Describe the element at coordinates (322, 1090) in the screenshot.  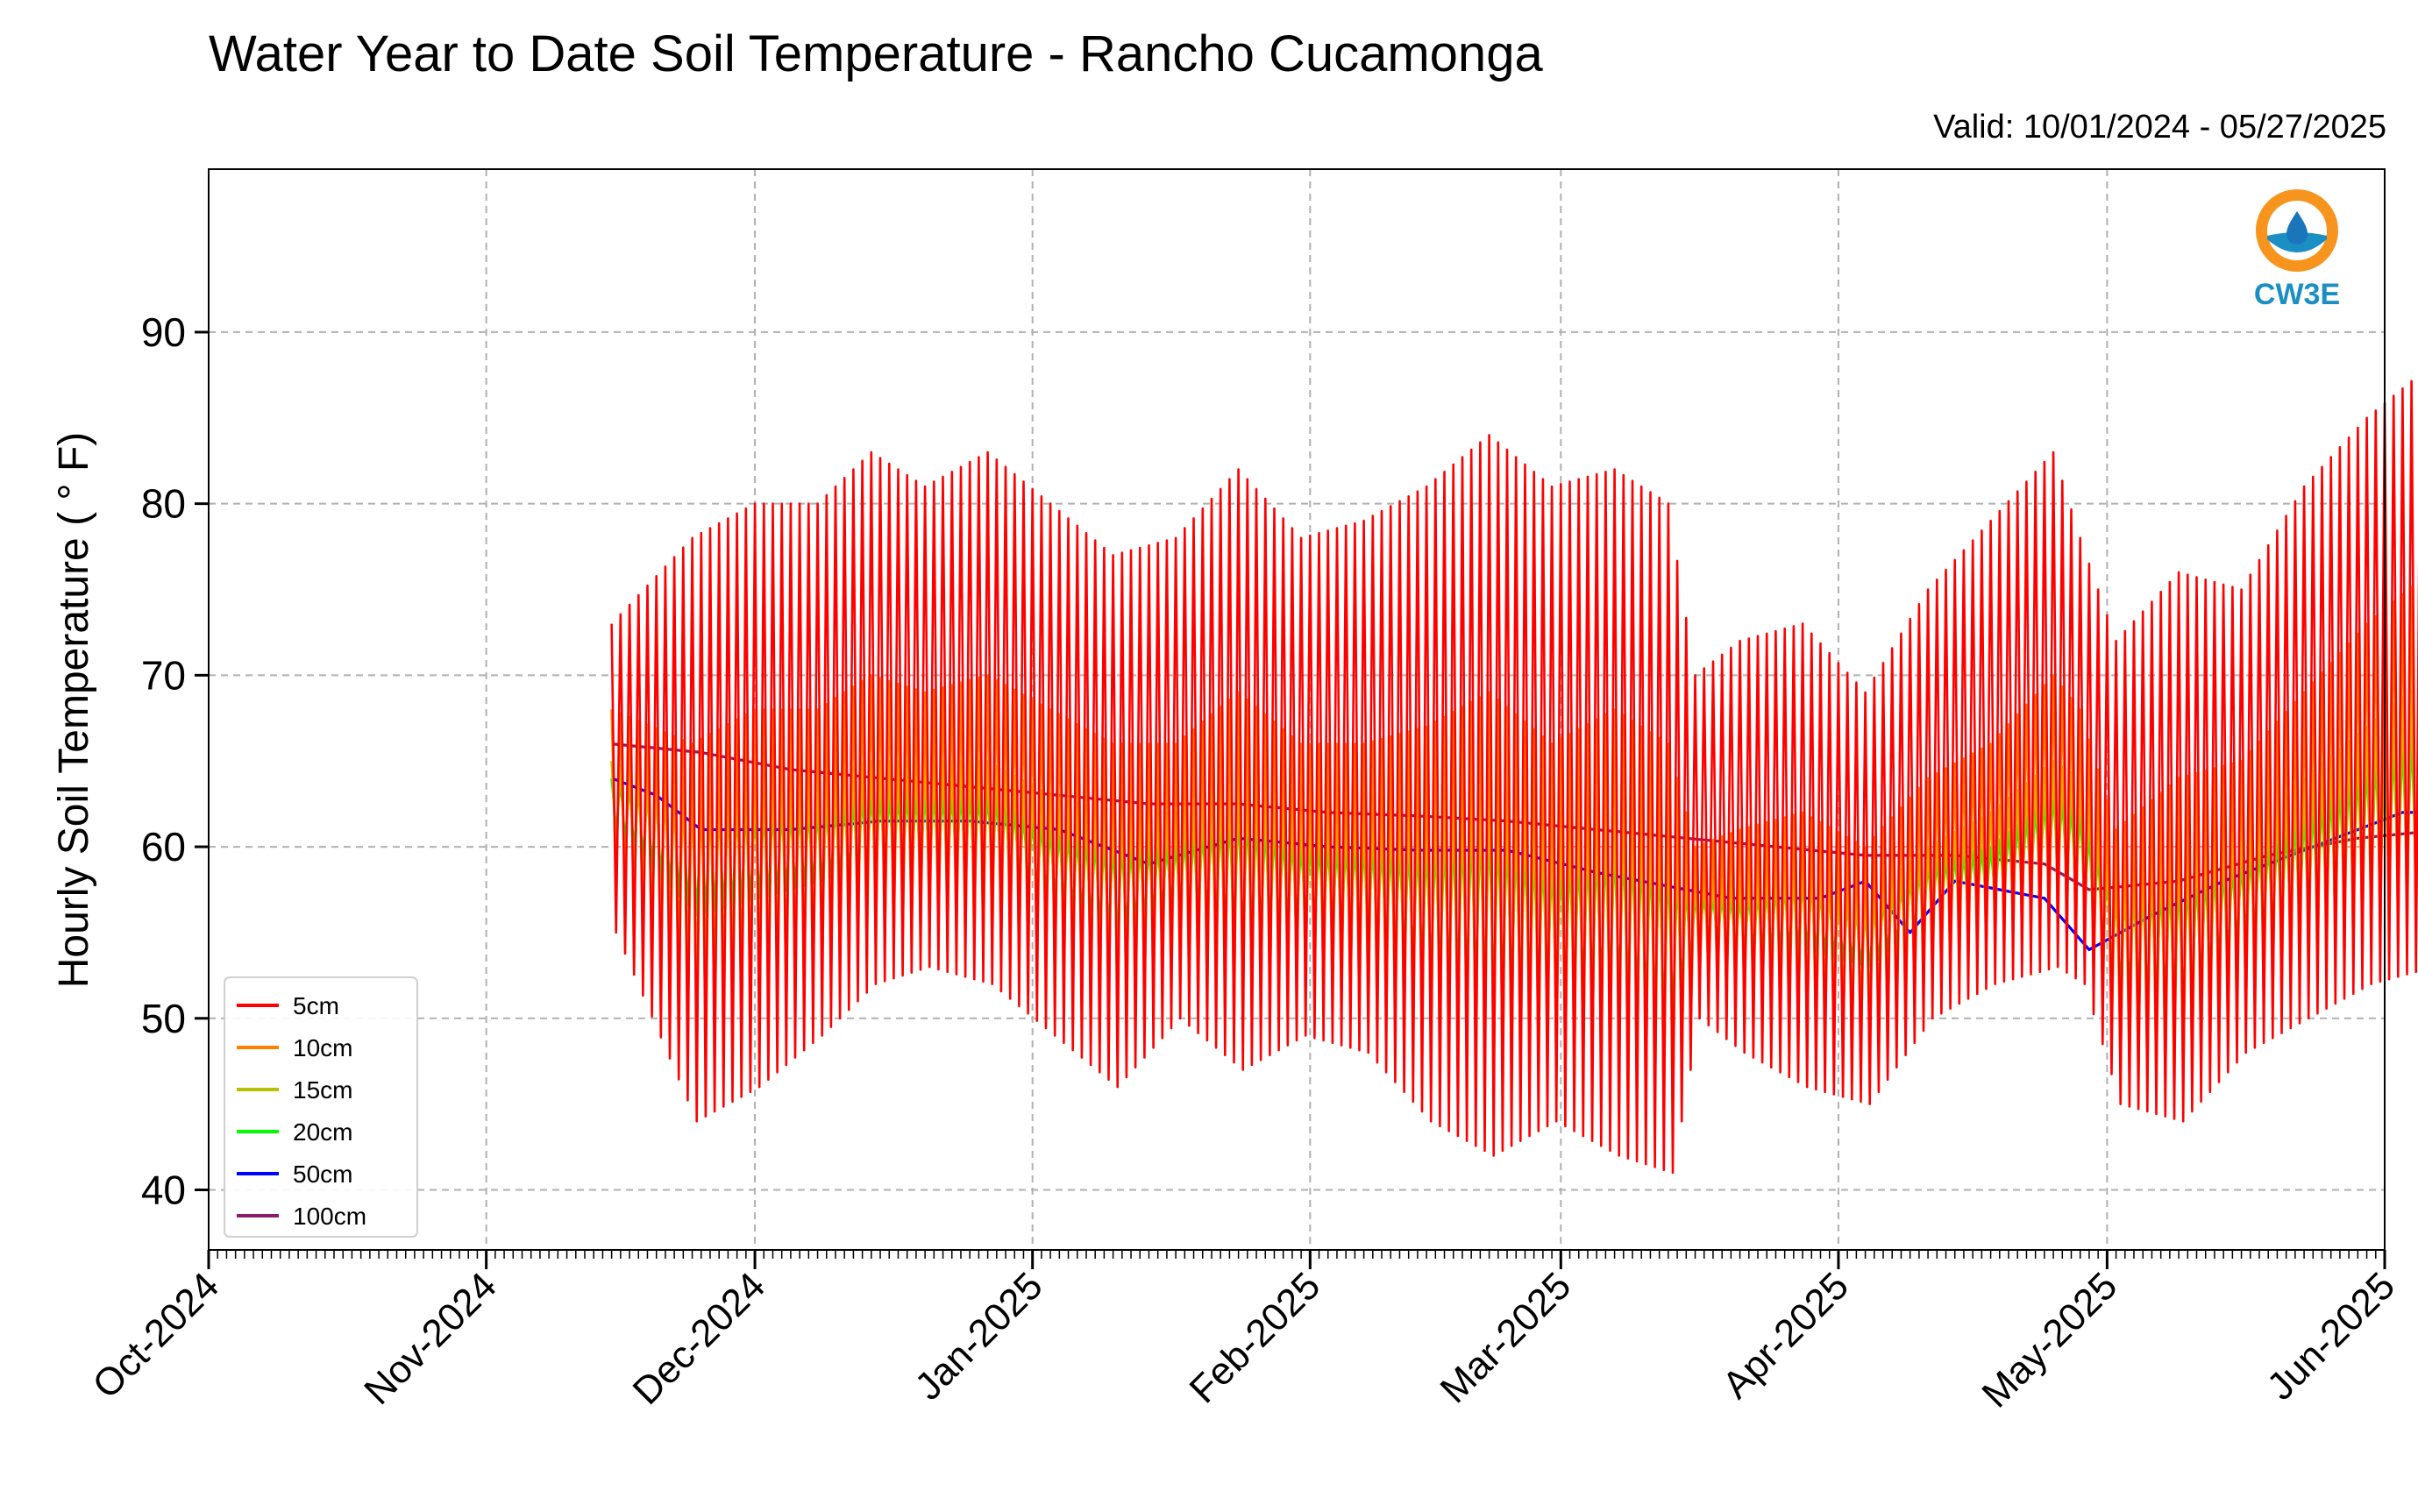
I see `legend-label: 15cm` at that location.